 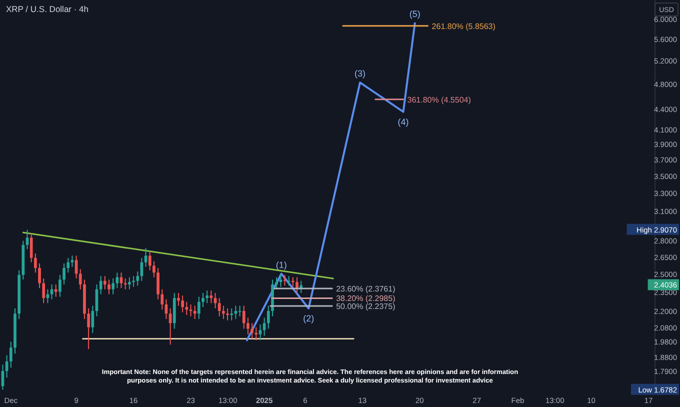 I want to click on text: XRP / U.S. Dollar · 4h, so click(x=47, y=9).